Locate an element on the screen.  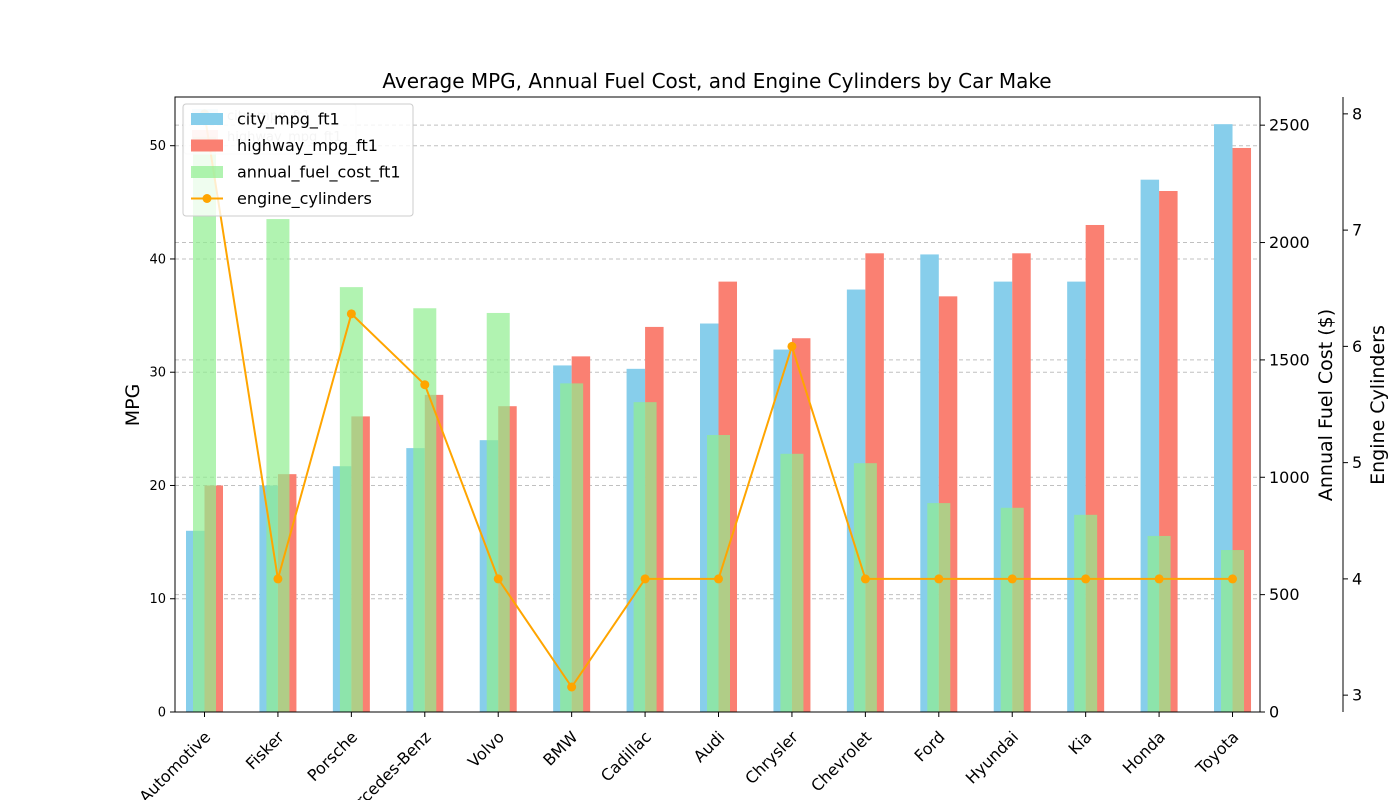
x-tick-label: Audi is located at coordinates (709, 746).